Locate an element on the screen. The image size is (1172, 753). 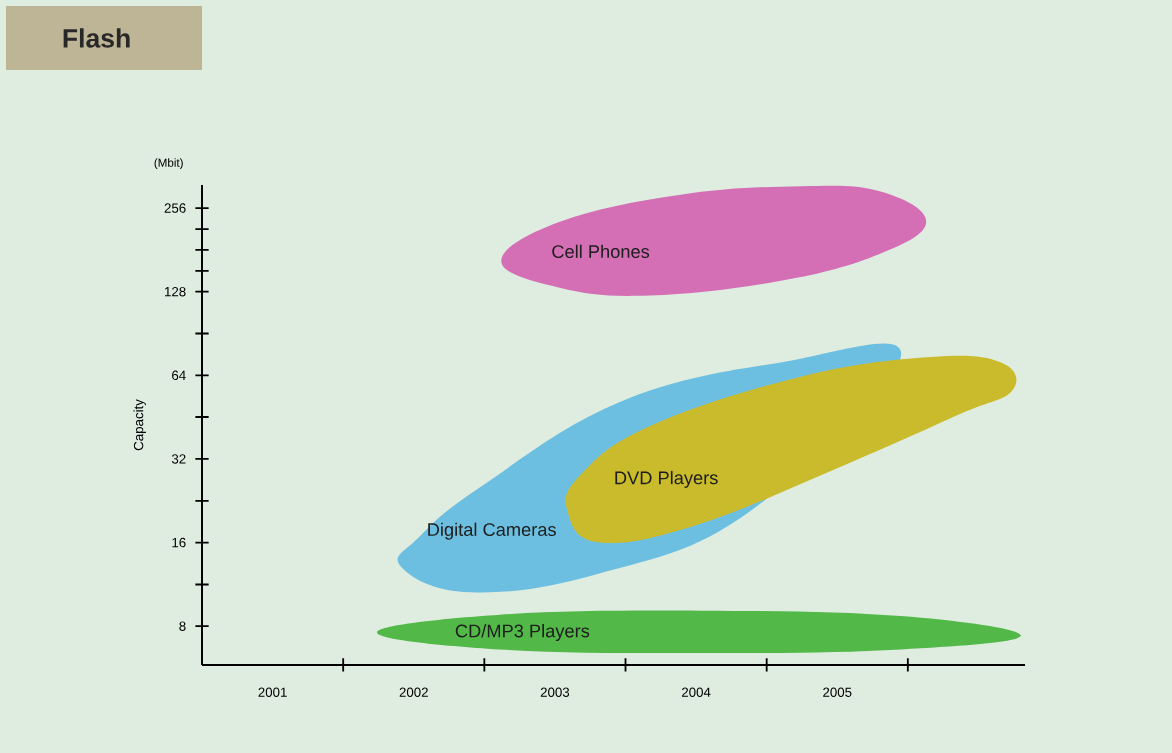
x-tick-label: 2005 is located at coordinates (837, 692).